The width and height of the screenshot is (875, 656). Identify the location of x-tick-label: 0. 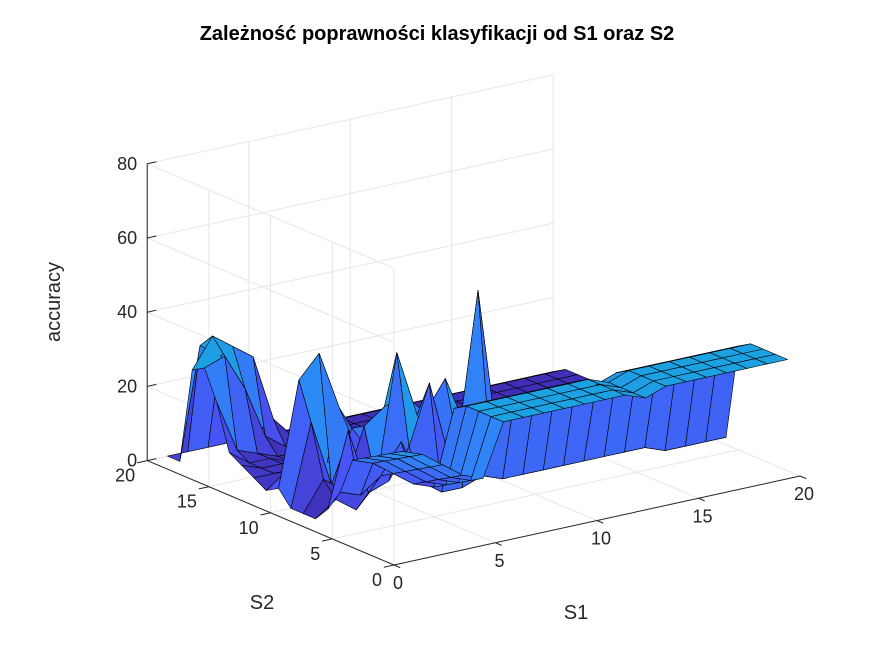
(398, 583).